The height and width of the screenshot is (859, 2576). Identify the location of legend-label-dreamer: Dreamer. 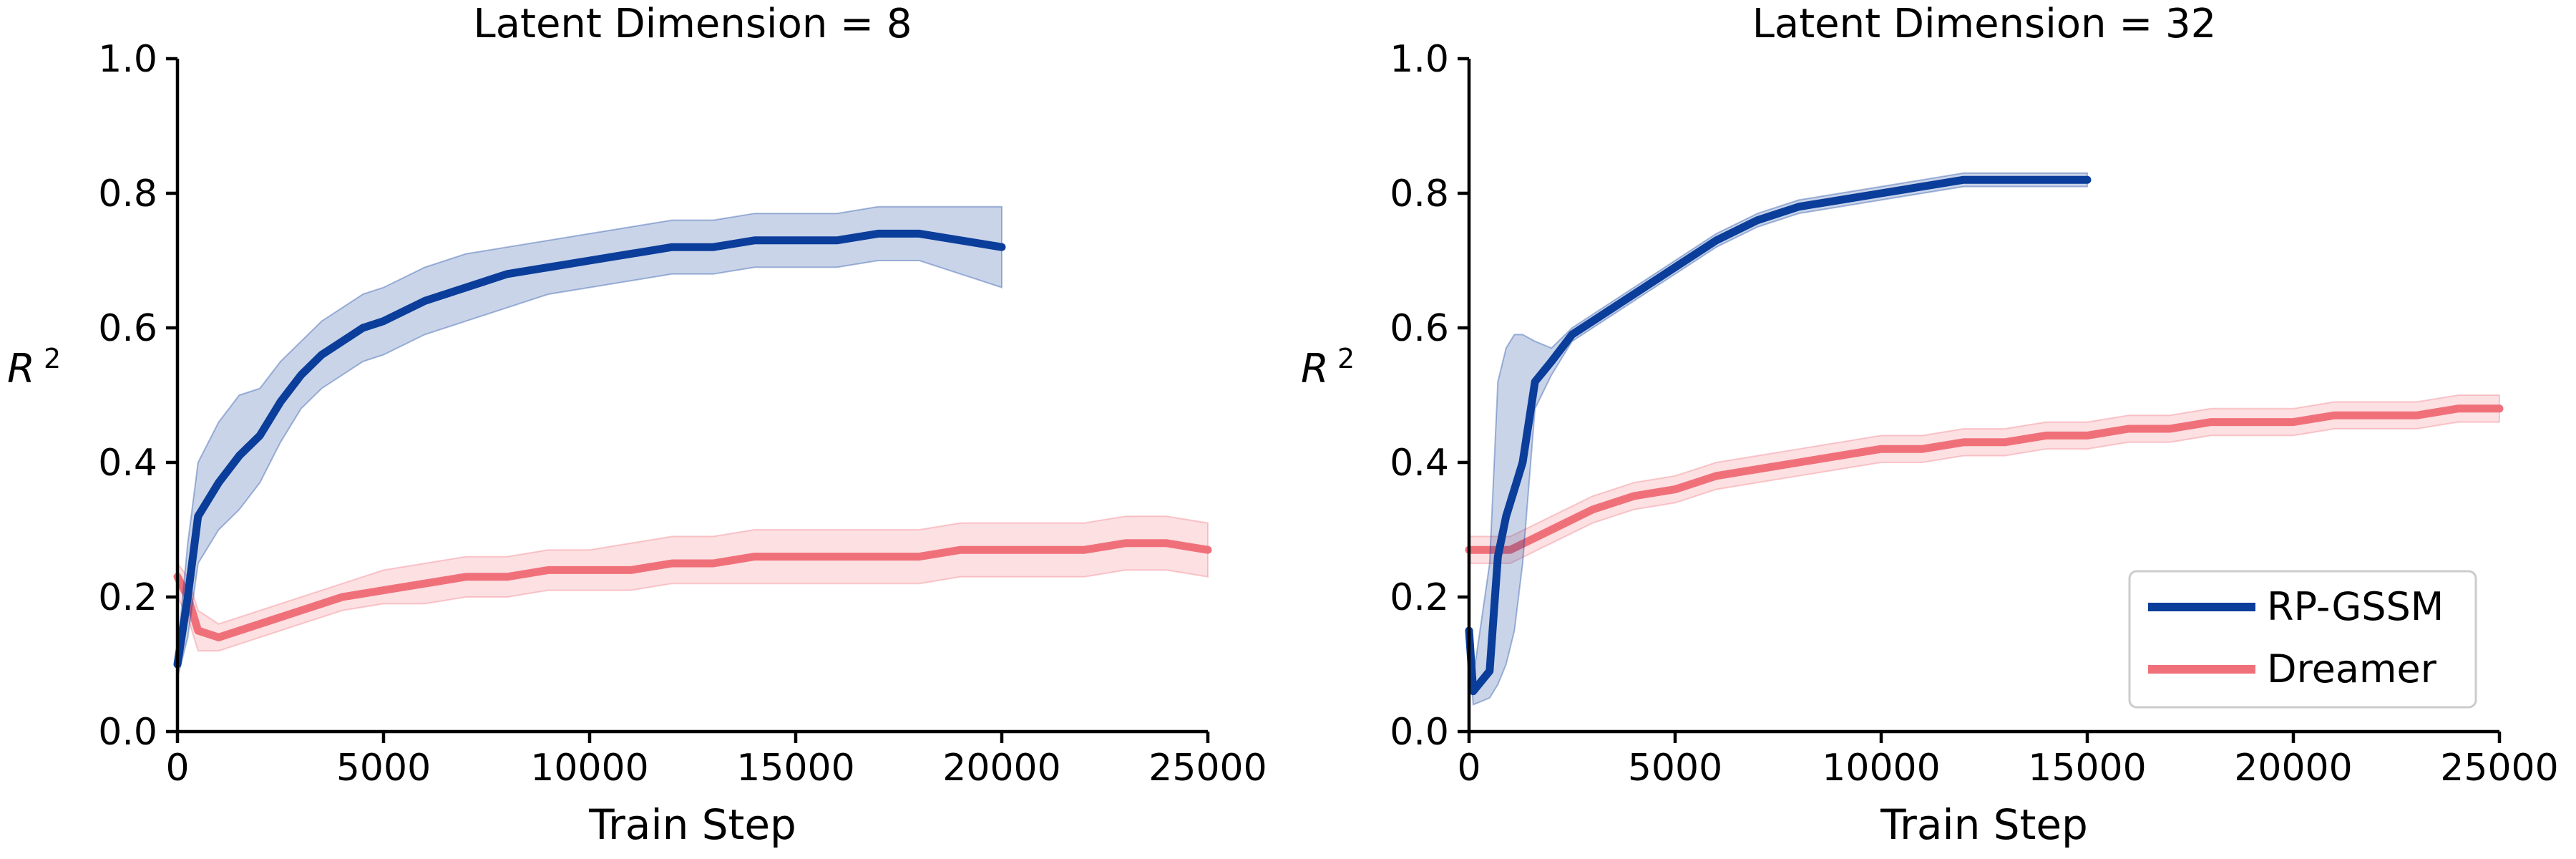
(2352, 668).